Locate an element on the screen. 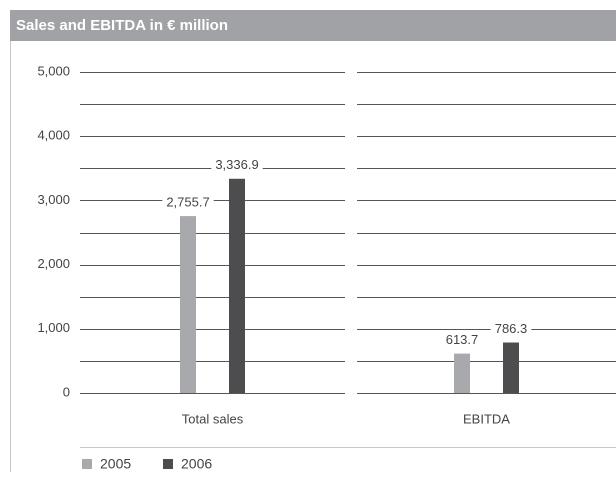  x-tick-label: EBITDA is located at coordinates (486, 418).